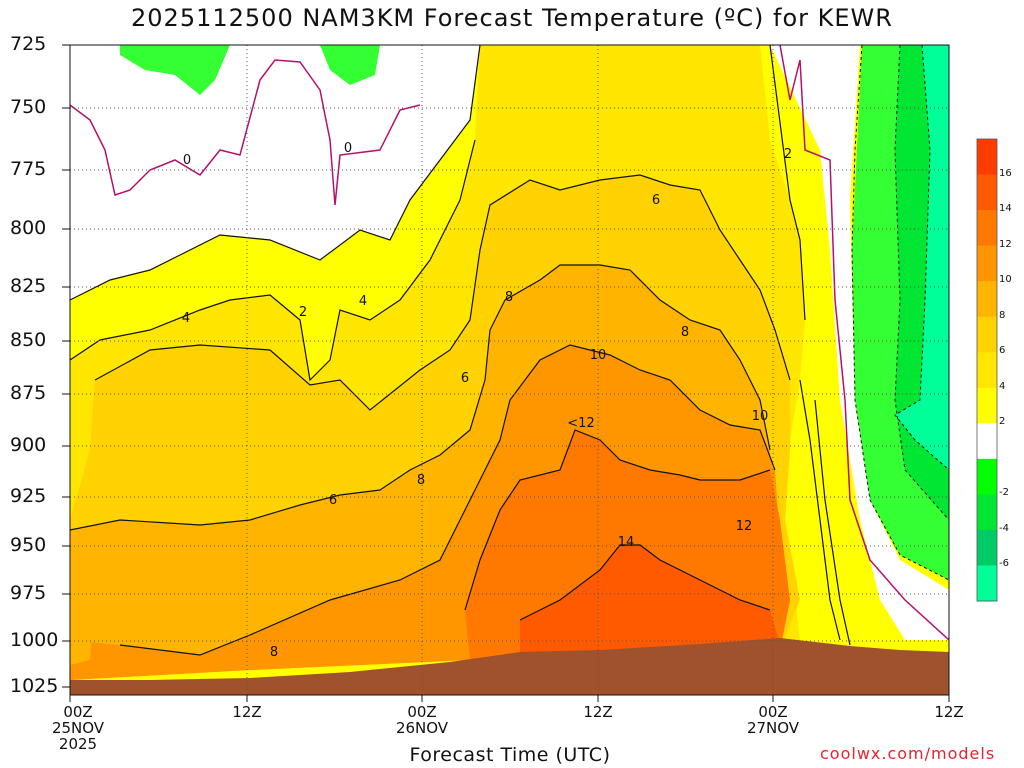  What do you see at coordinates (1002, 351) in the screenshot?
I see `colorbar-label: 6` at bounding box center [1002, 351].